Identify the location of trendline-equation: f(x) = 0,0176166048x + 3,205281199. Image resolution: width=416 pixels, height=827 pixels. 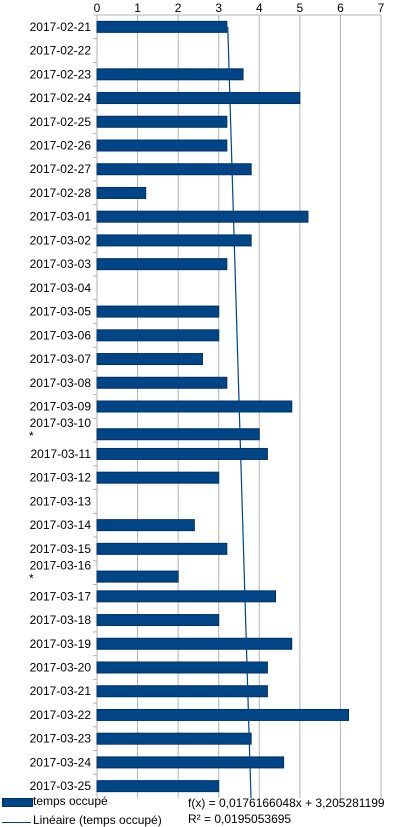
(286, 803).